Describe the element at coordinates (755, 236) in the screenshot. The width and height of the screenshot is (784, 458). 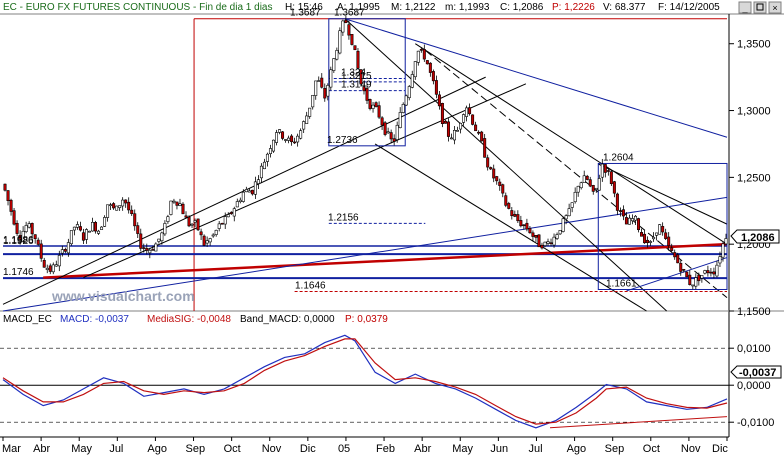
I see `current-price-box` at that location.